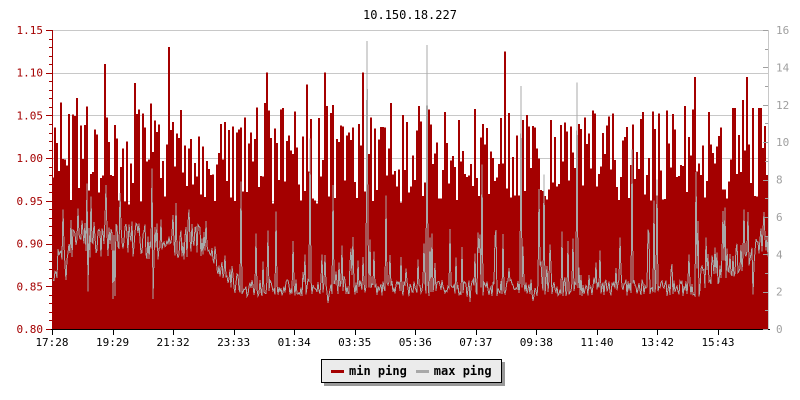  Describe the element at coordinates (233, 342) in the screenshot. I see `x-axis-tick-label: 23:33` at that location.